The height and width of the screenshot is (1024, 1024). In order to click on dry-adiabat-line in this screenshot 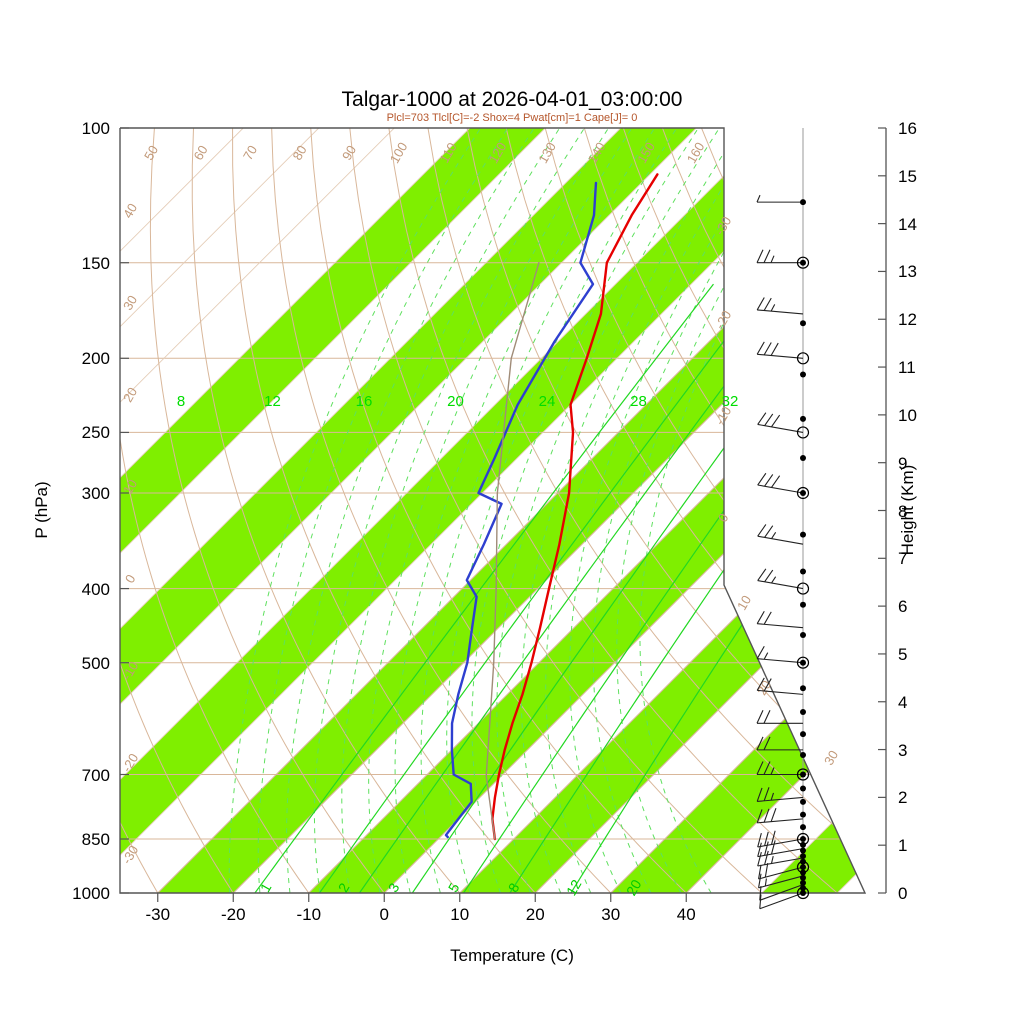, I will do `click(215, 510)`.